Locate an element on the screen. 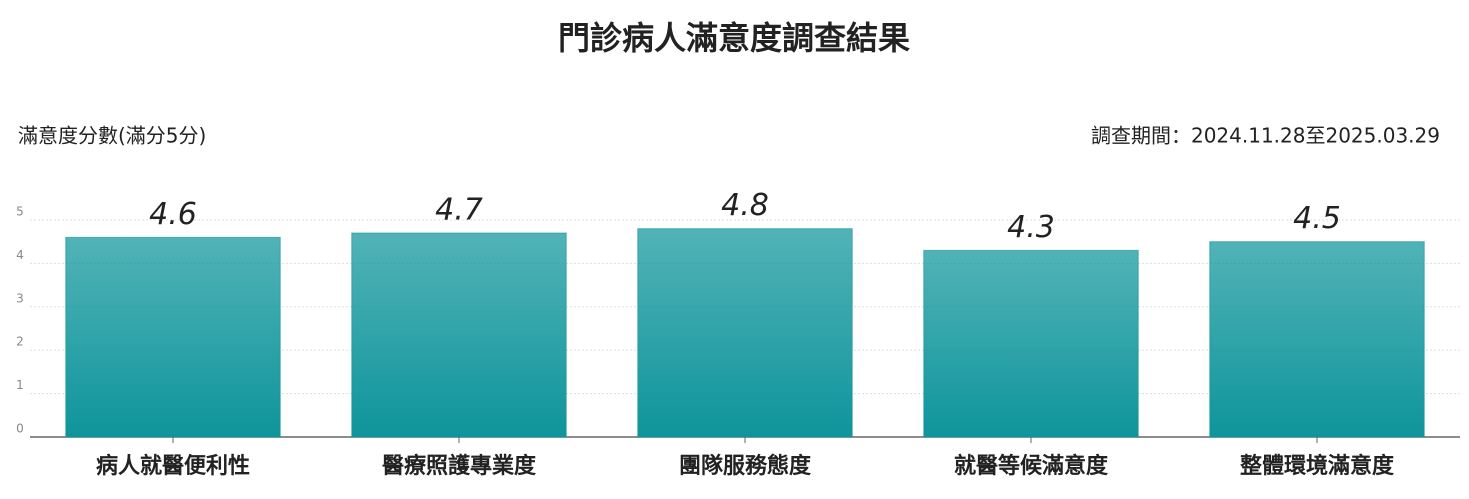 The width and height of the screenshot is (1469, 499). x-tick-label: 就醫等候滿意度 is located at coordinates (1031, 466).